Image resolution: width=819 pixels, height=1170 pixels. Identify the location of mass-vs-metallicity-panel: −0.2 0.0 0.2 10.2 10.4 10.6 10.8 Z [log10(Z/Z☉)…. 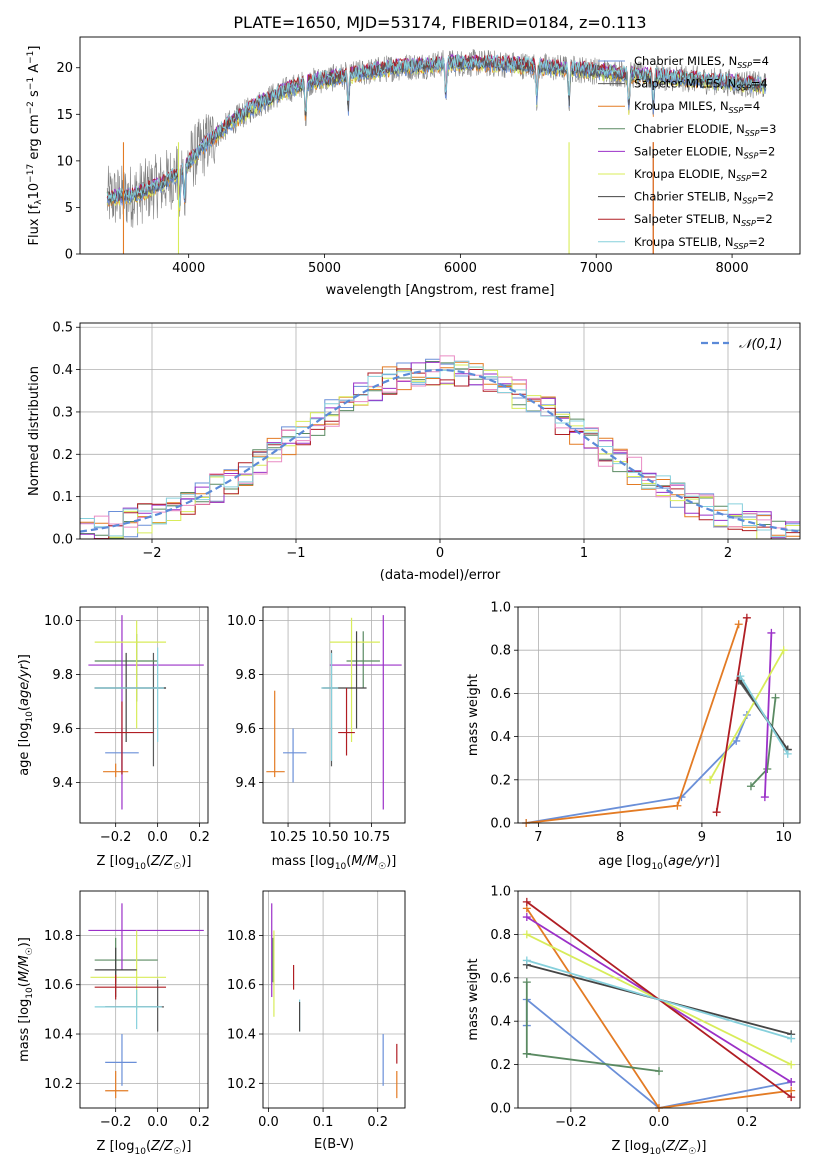
(113, 1023).